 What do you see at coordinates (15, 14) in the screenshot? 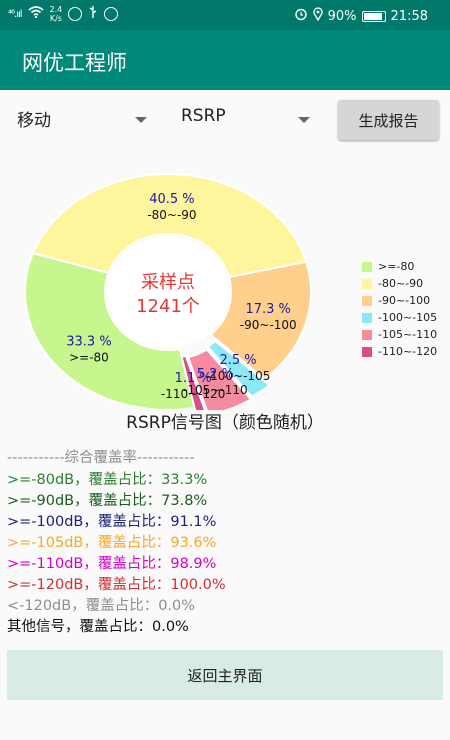
I see `cell-signal-icon: ⁴⁶.ııl` at bounding box center [15, 14].